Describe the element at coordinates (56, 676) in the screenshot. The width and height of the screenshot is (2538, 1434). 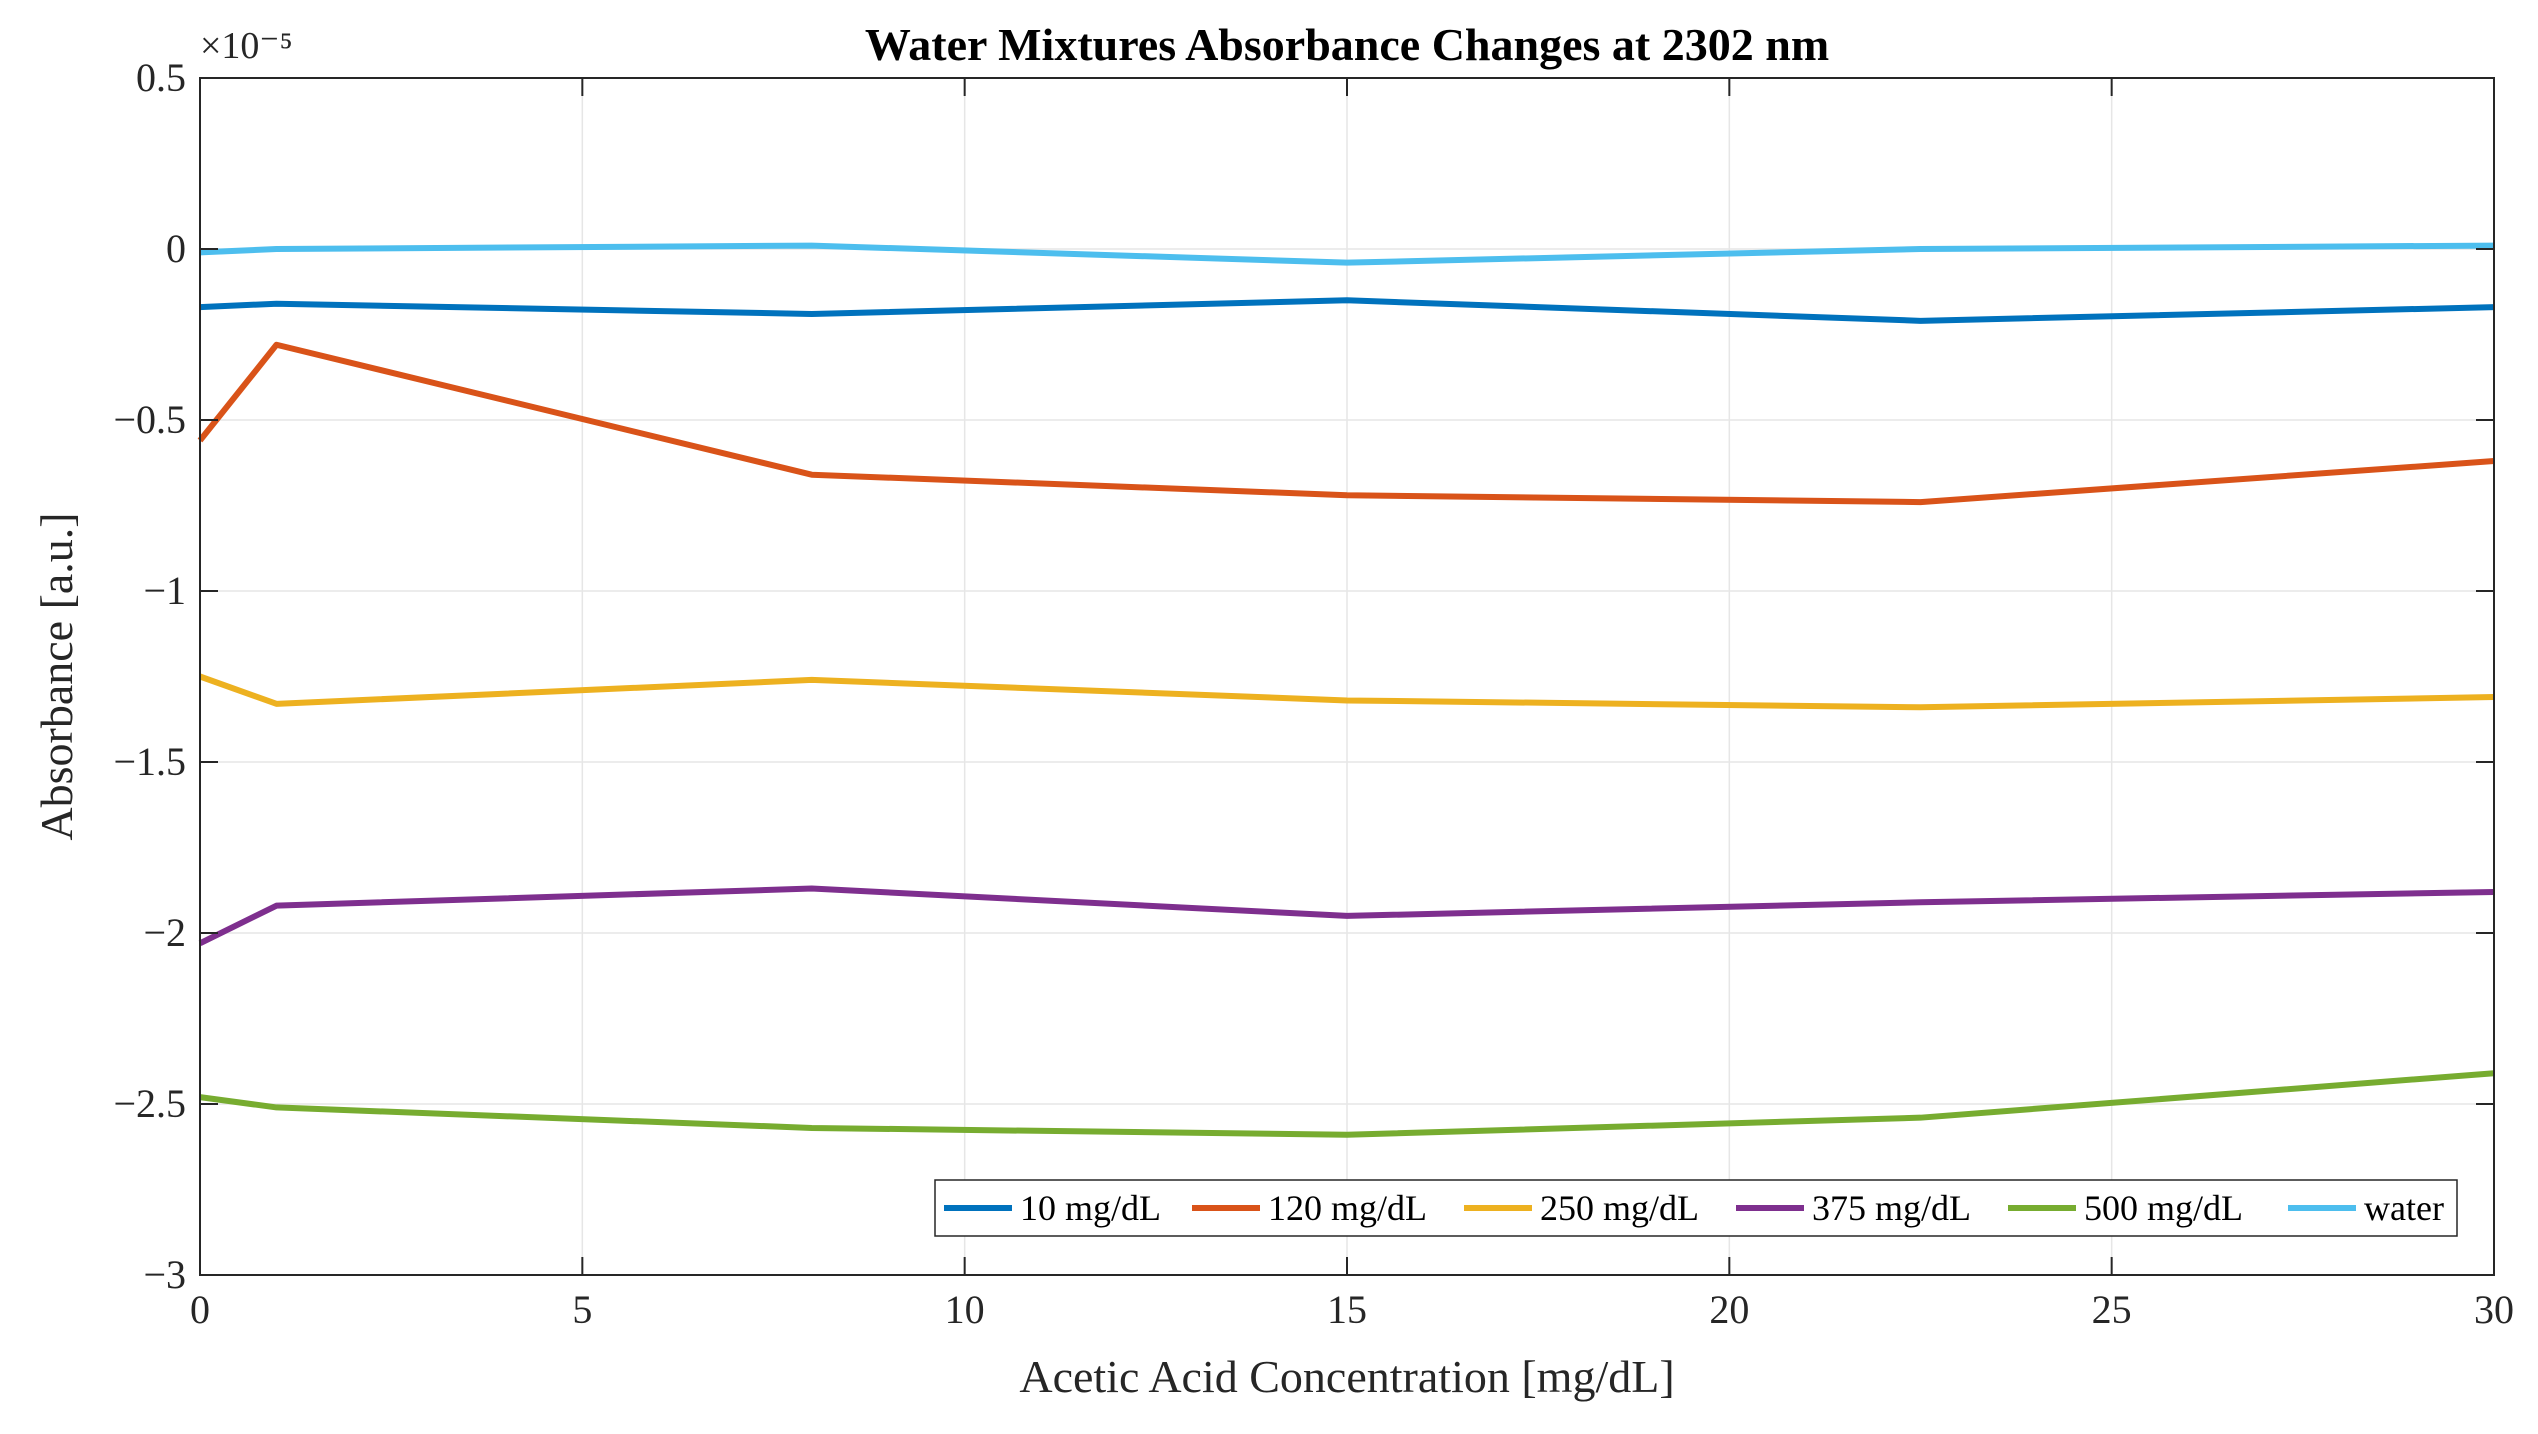
I see `y-axis-label: Absorbance [a.u.]` at that location.